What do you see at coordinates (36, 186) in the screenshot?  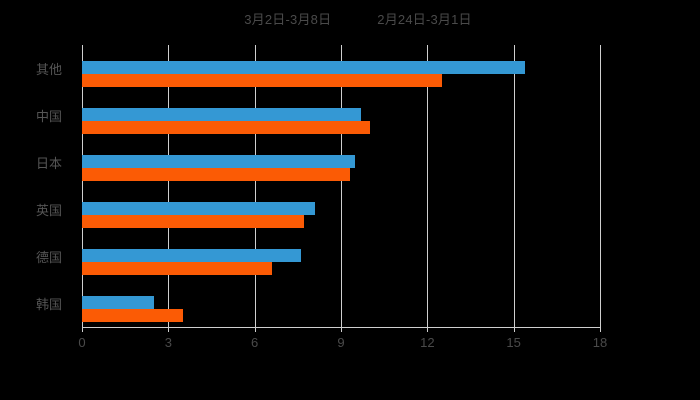 I see `y-axis-category-labels: 其他中国日本英国德国韩国` at bounding box center [36, 186].